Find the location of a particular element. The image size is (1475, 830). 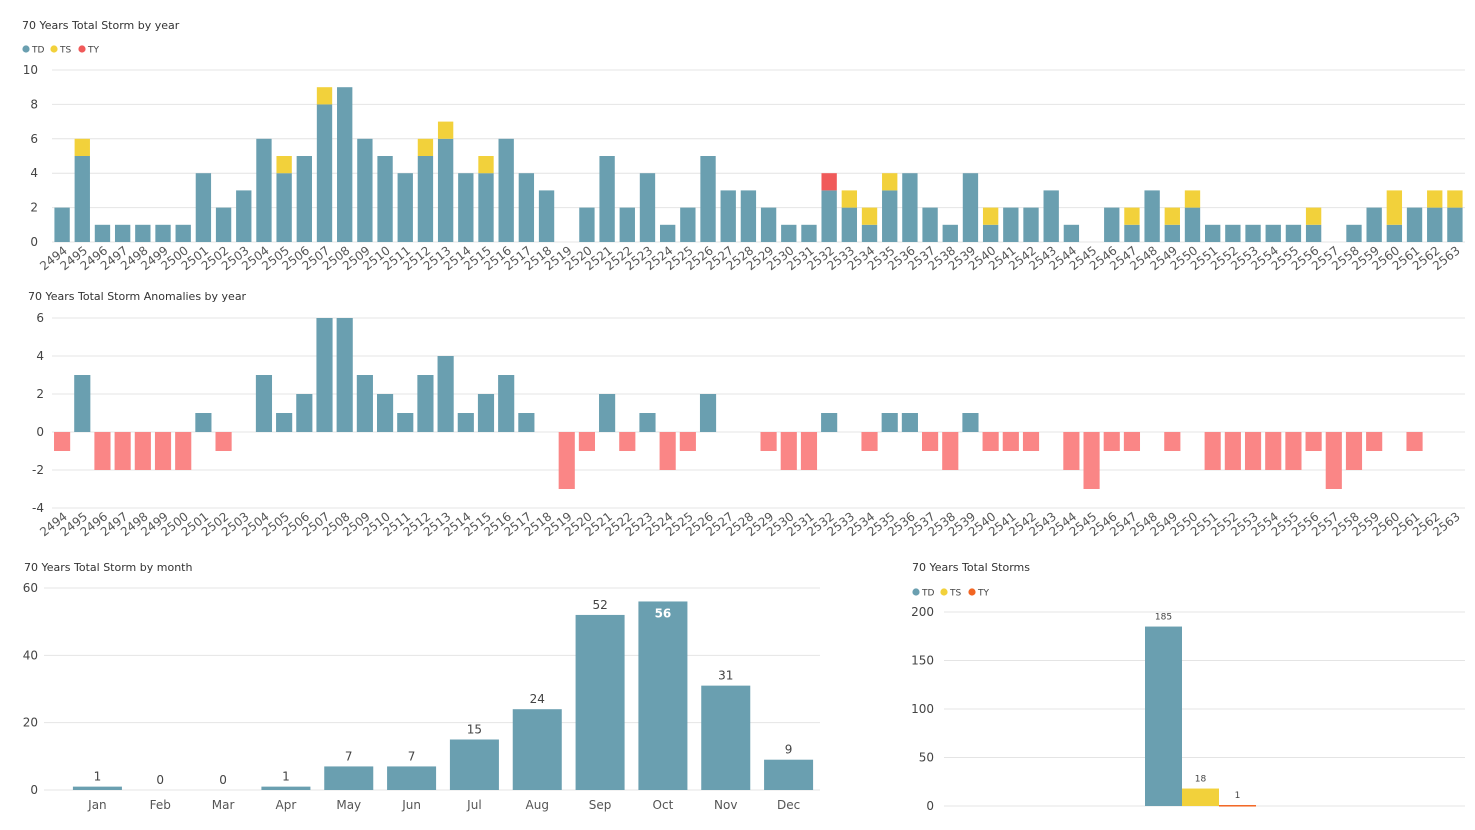

data-label: 1 is located at coordinates (286, 777).